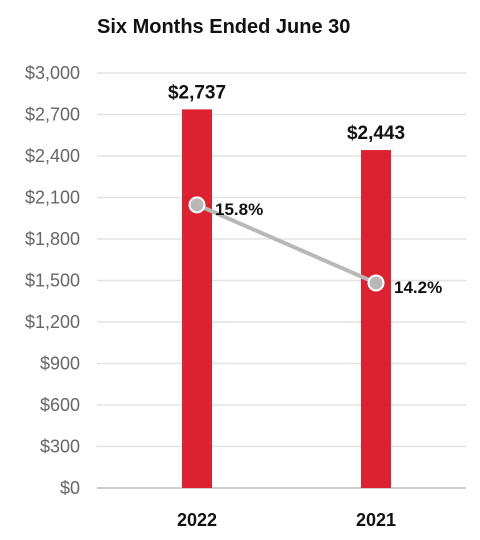  Describe the element at coordinates (223, 27) in the screenshot. I see `chart-title: Six Months Ended June 30` at that location.